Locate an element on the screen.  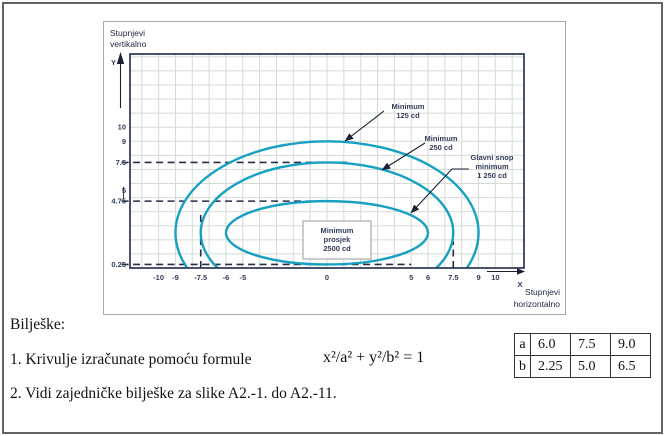
ellipse-glavni-snop-1250cd is located at coordinates (327, 232).